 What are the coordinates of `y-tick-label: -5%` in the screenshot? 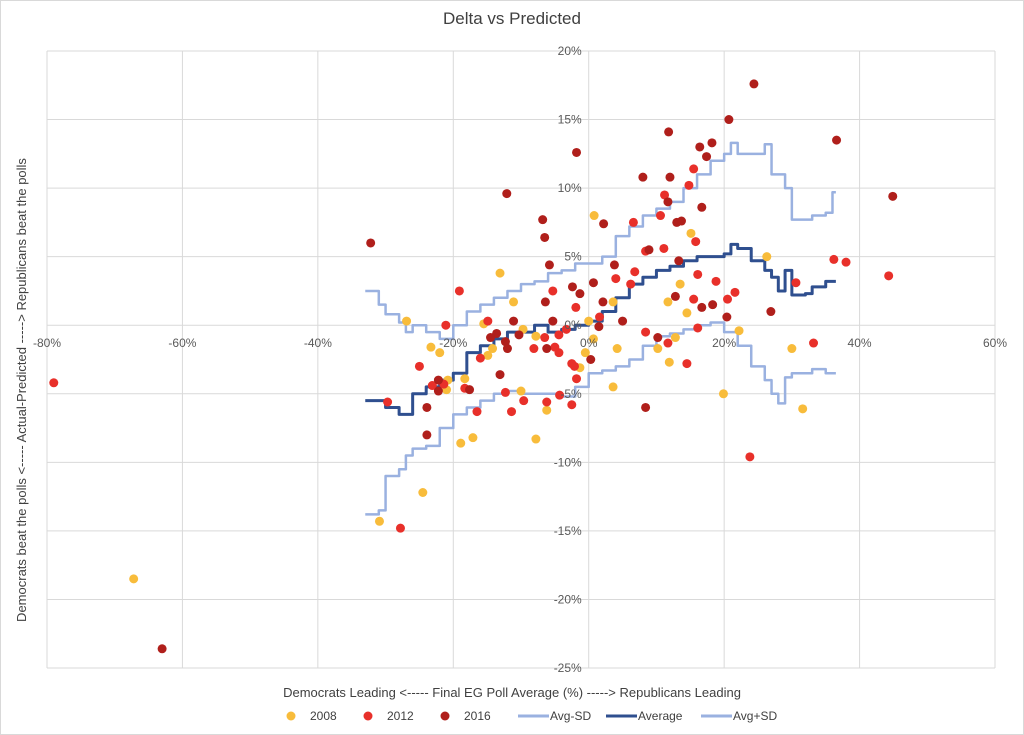 It's located at (571, 394).